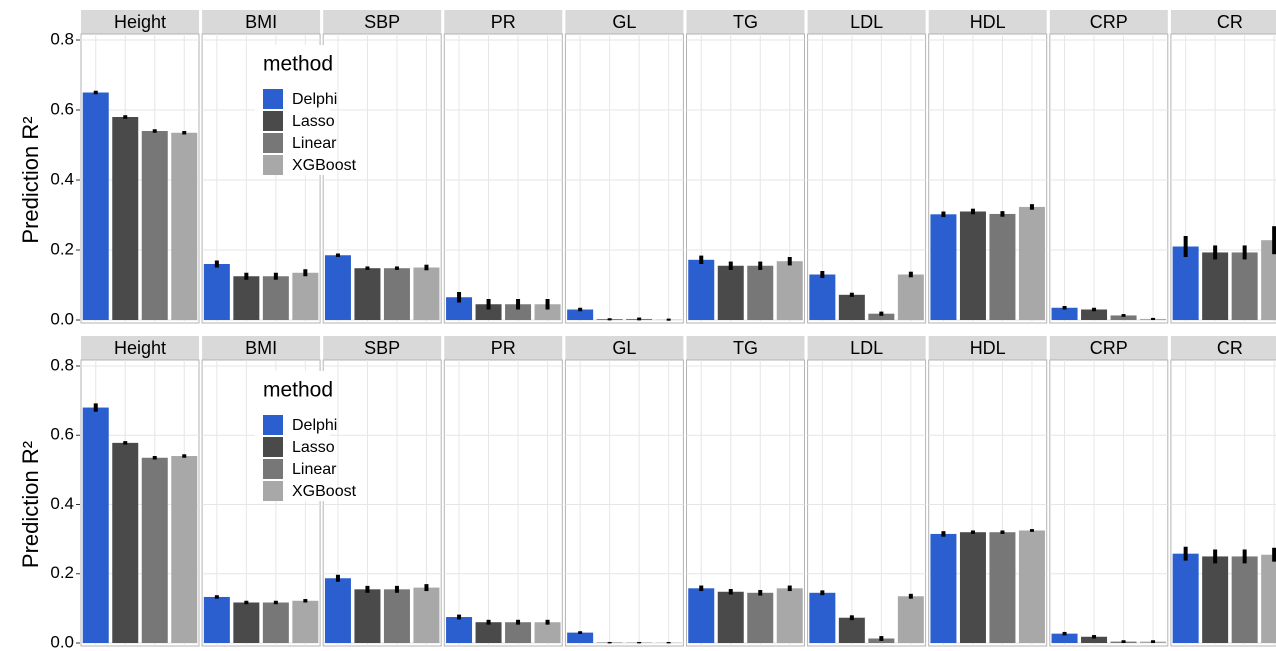  What do you see at coordinates (62, 503) in the screenshot?
I see `y-tick-label: 0.4` at bounding box center [62, 503].